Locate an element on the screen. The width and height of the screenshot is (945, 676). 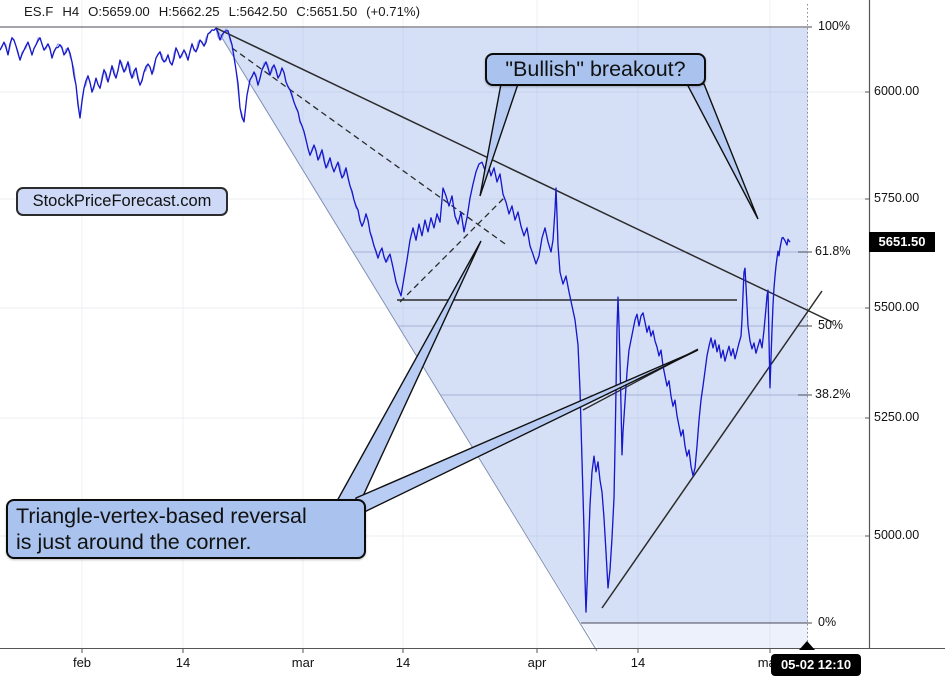
price-axis-label: 5500.00 is located at coordinates (897, 307).